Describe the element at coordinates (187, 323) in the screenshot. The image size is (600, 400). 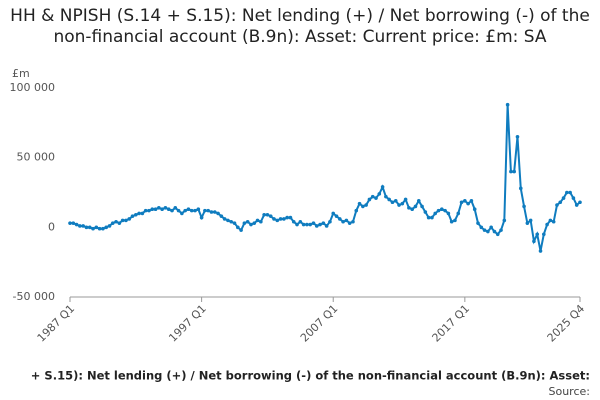
I see `x-tick-label: 1997 Q1` at that location.